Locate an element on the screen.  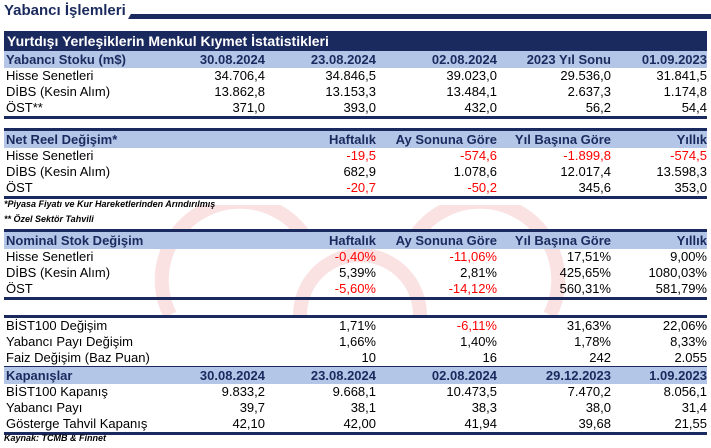
table-row: Yabancı Payı 39,7 38,1 38,3 38,0 31,4 is located at coordinates (355, 408).